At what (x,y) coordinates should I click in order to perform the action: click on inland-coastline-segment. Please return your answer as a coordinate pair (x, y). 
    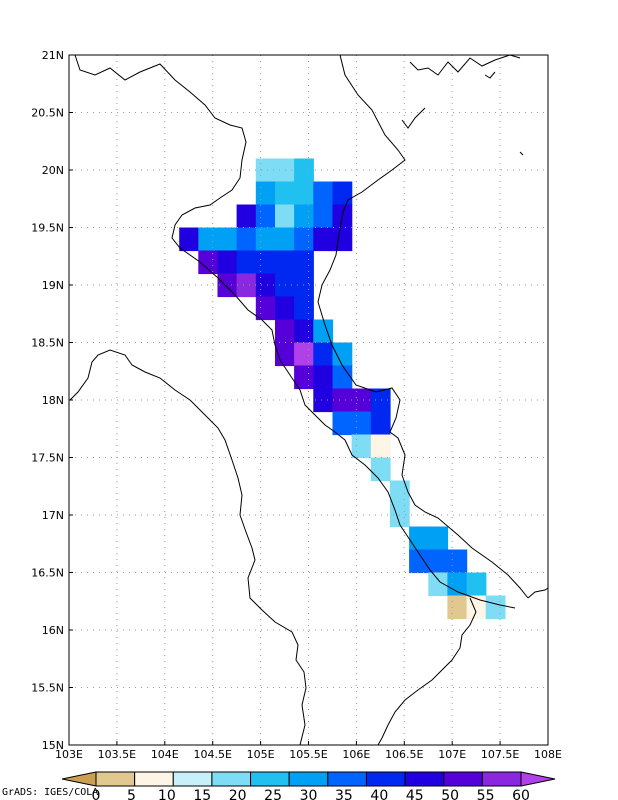
    Looking at the image, I should click on (413, 118).